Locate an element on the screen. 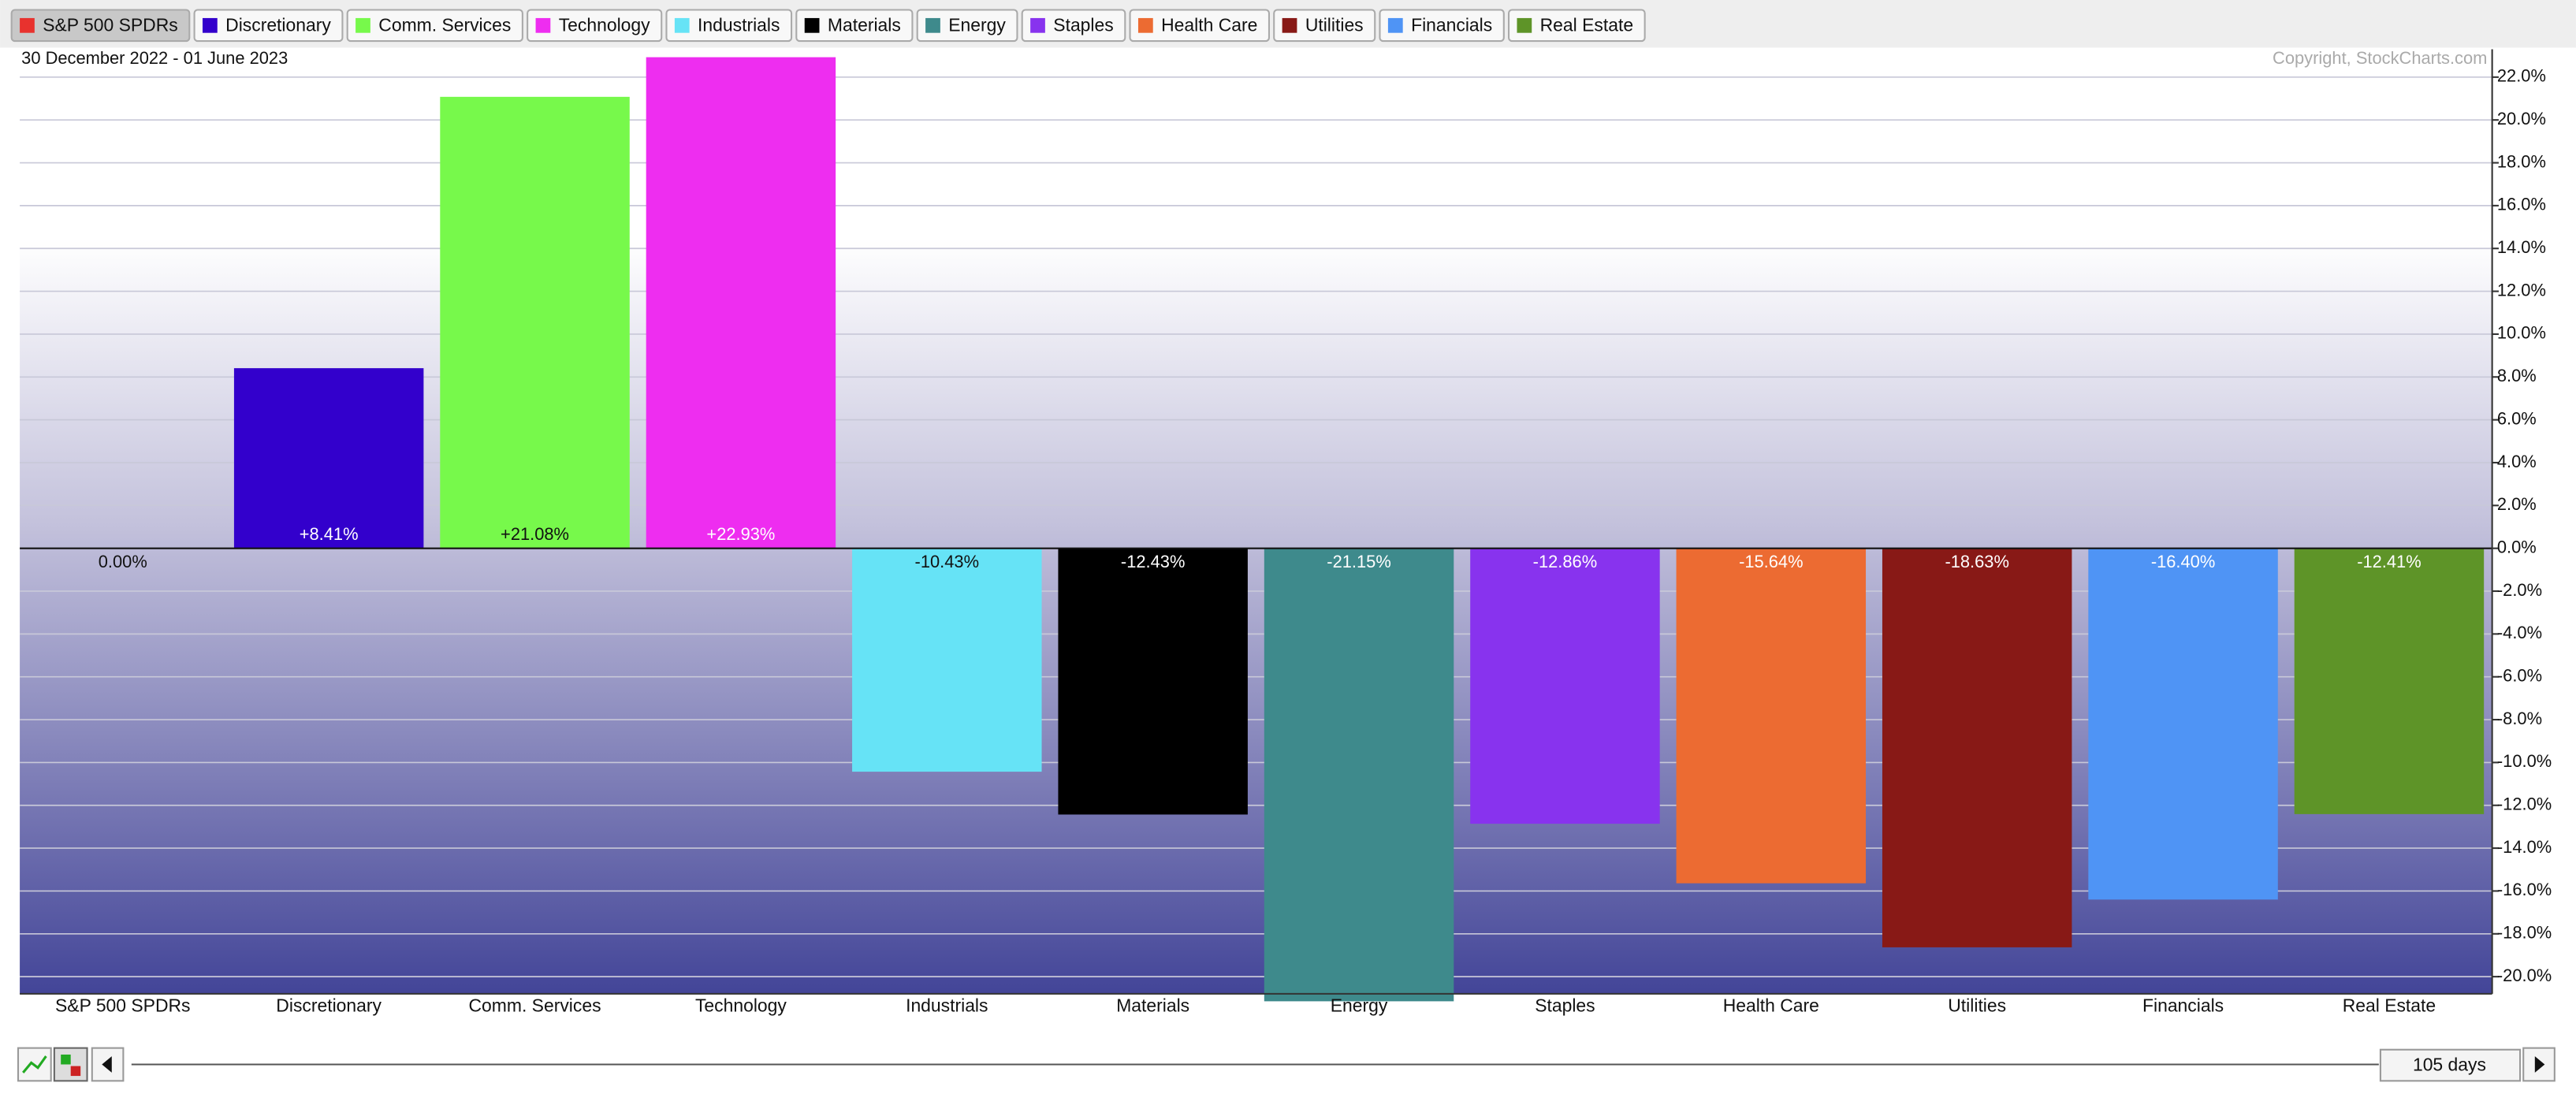 This screenshot has height=1094, width=2576. legend-label: Industrials is located at coordinates (739, 24).